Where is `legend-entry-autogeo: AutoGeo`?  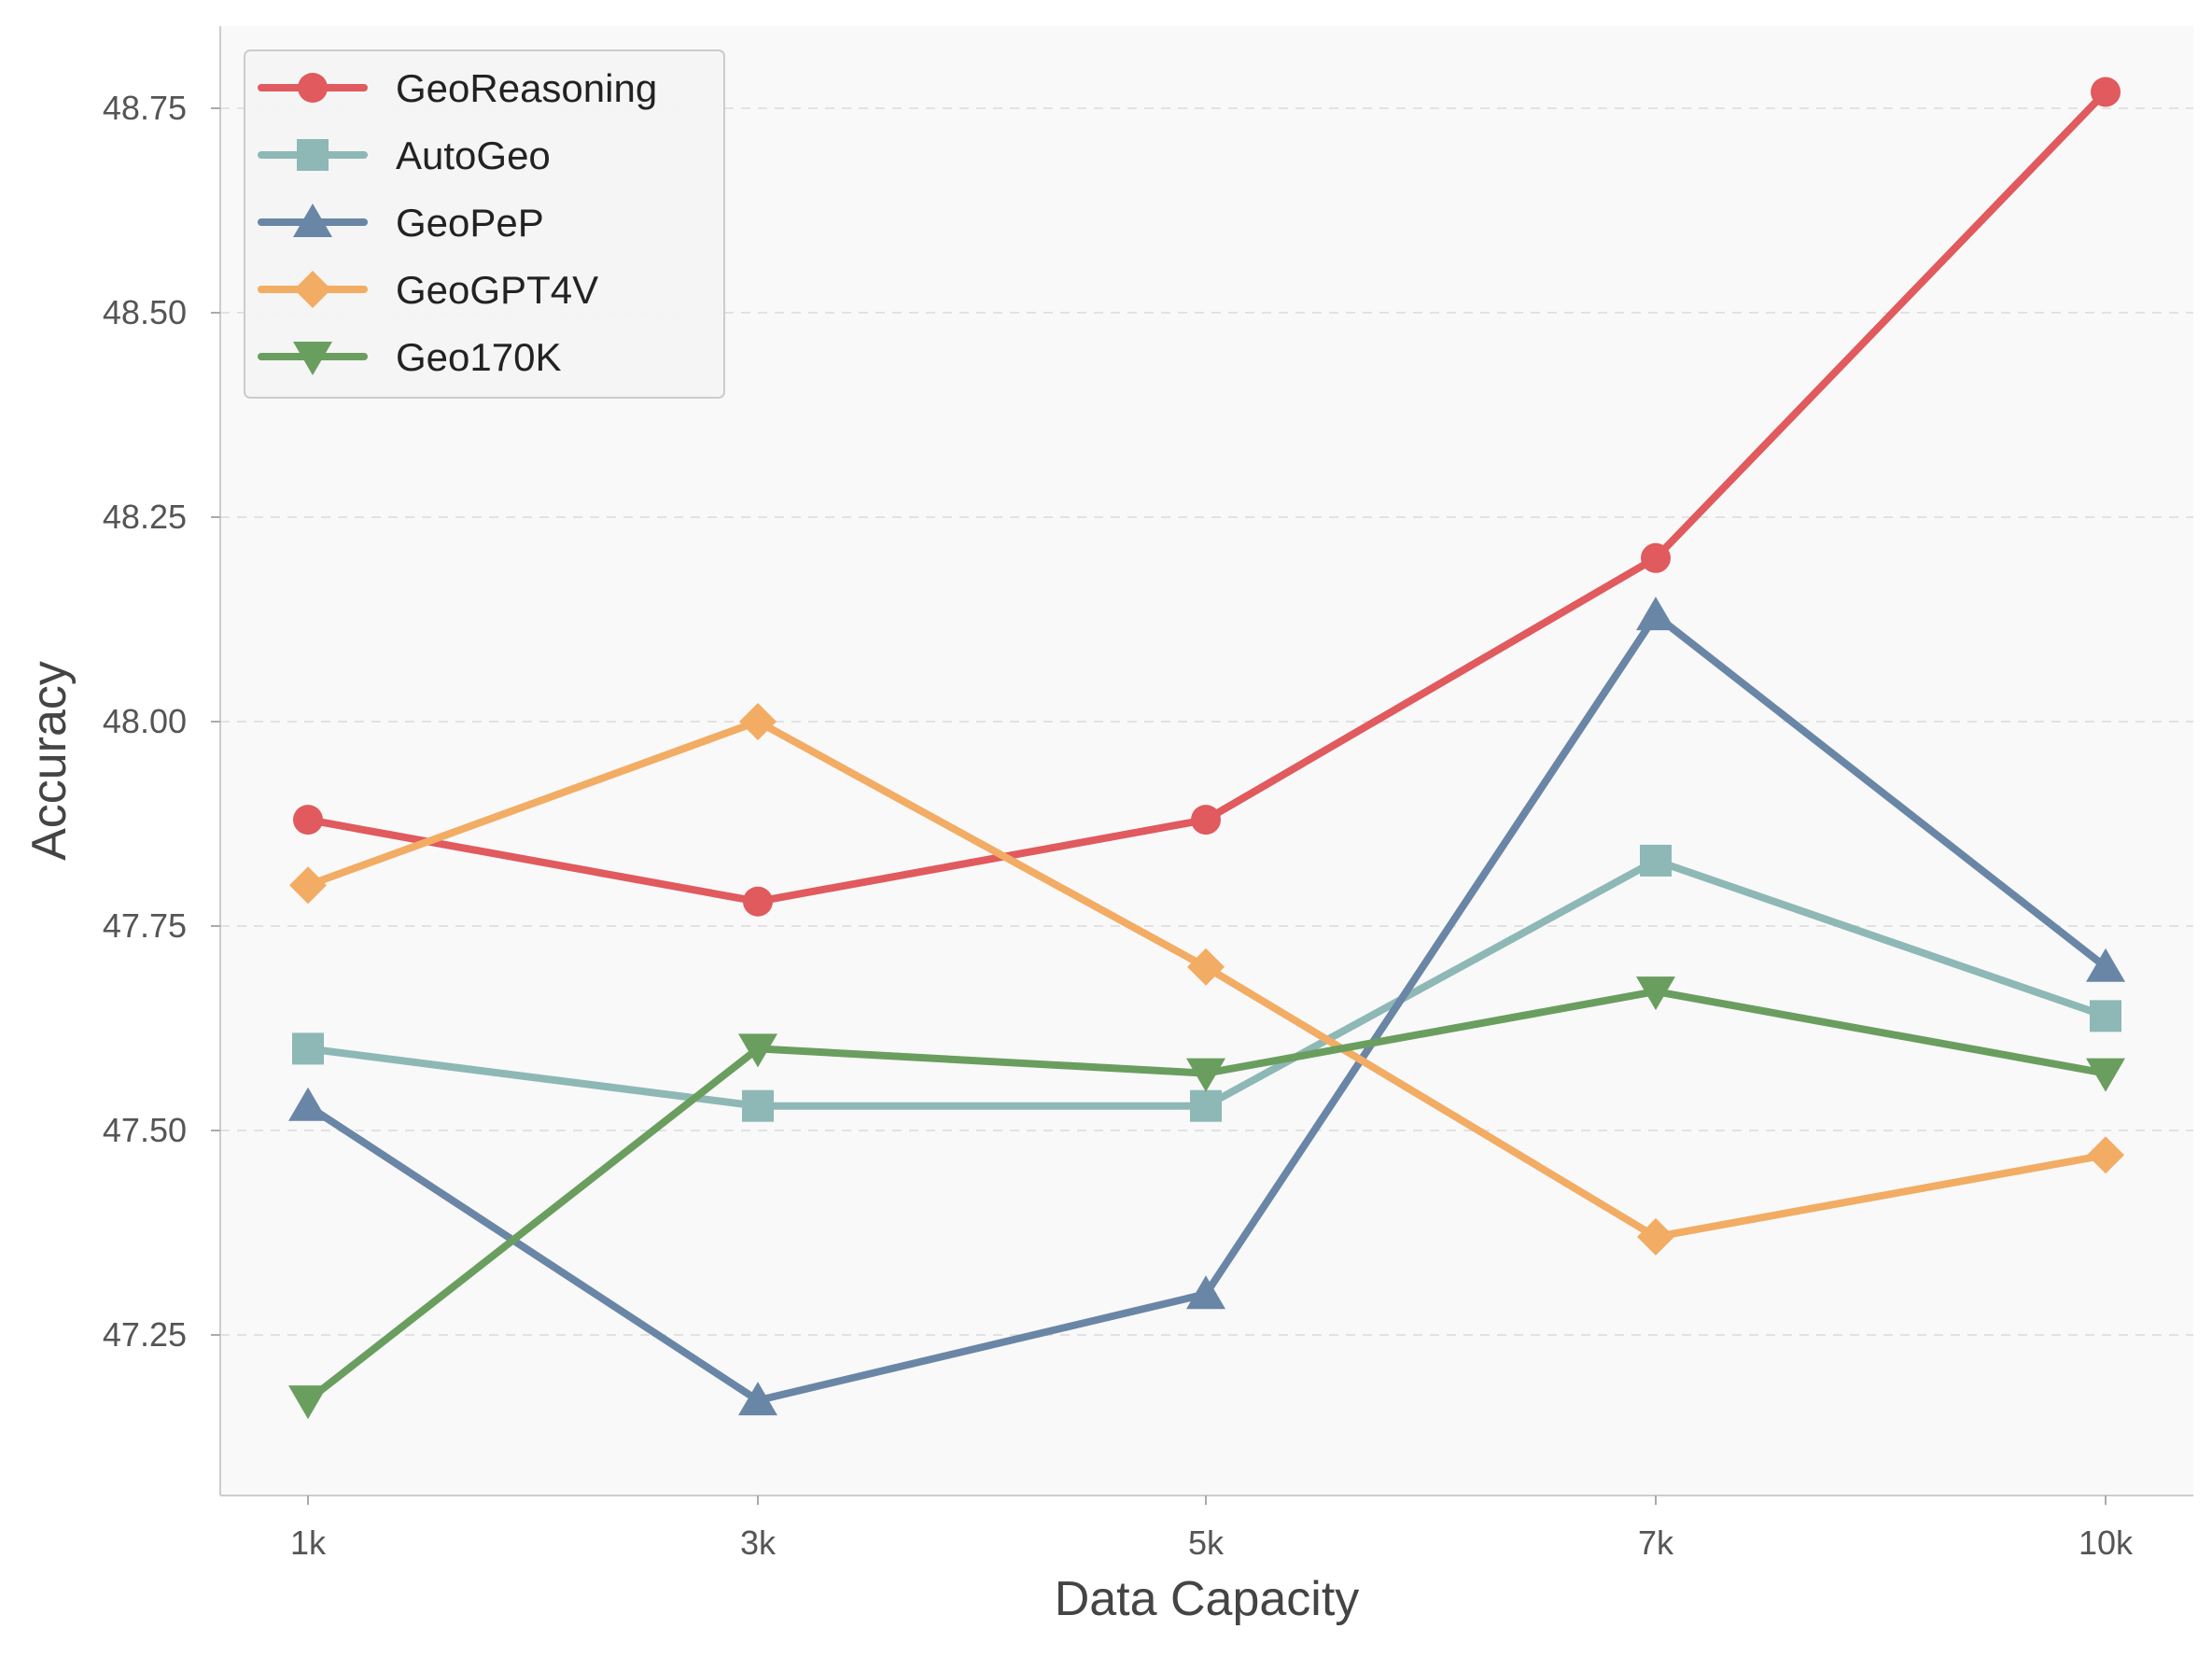 legend-entry-autogeo: AutoGeo is located at coordinates (404, 155).